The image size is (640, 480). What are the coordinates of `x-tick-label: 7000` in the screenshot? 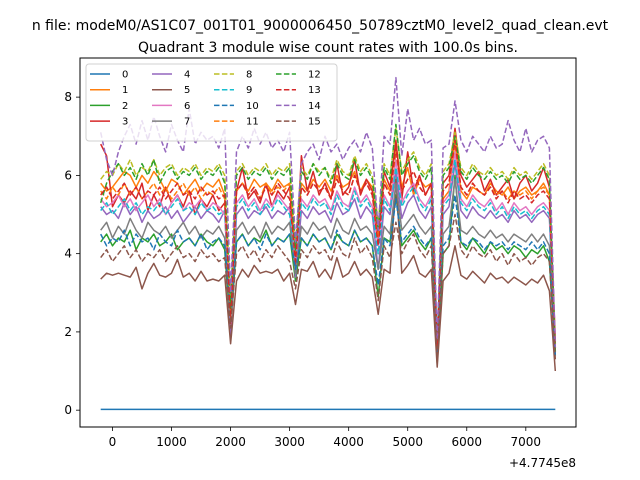 It's located at (526, 442).